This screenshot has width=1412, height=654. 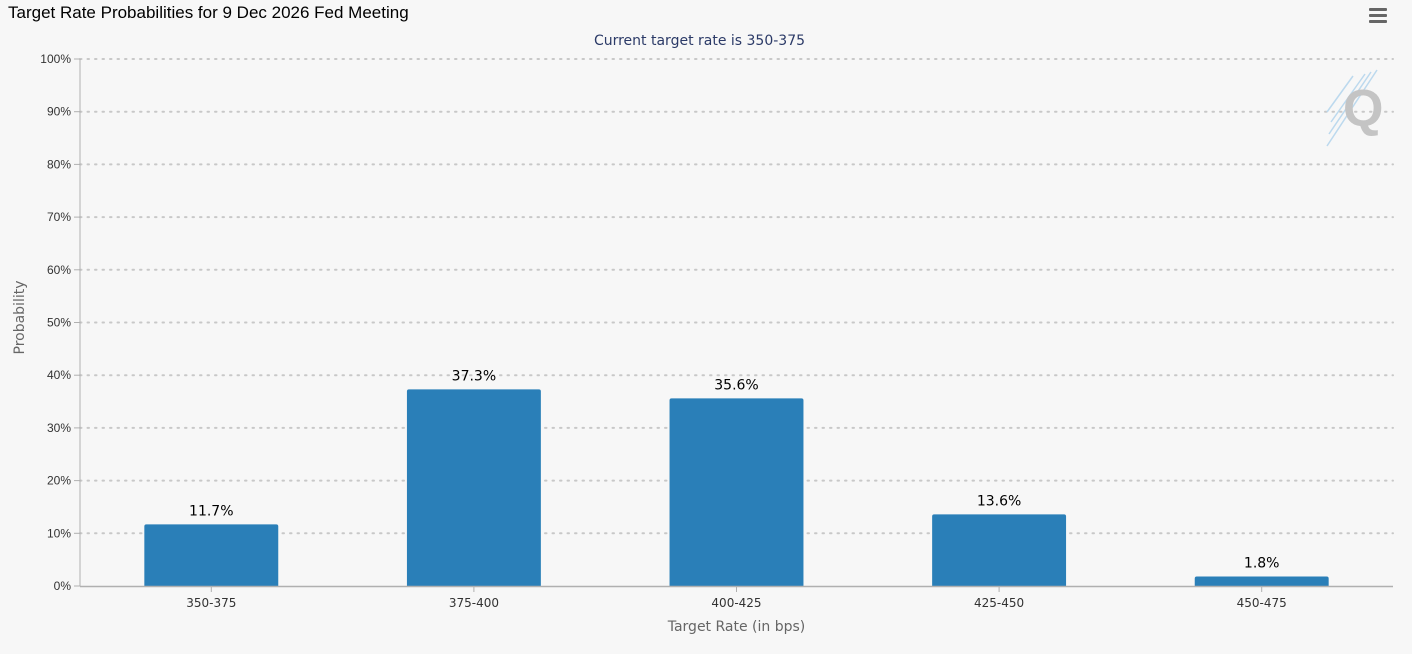 What do you see at coordinates (59, 428) in the screenshot?
I see `y-tick-label: 30%` at bounding box center [59, 428].